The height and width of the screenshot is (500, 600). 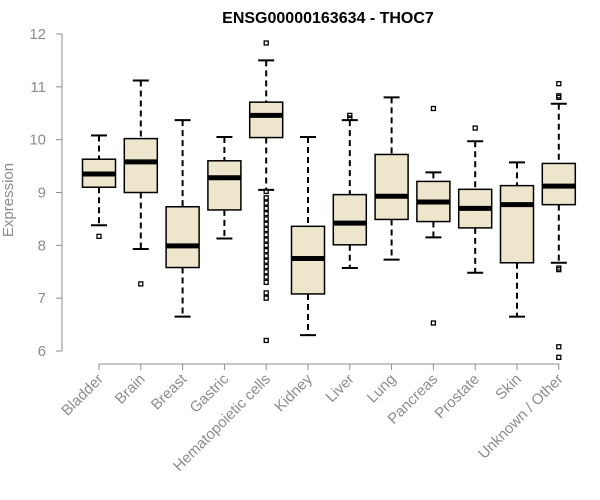 What do you see at coordinates (42, 245) in the screenshot?
I see `y-tick-label: 8` at bounding box center [42, 245].